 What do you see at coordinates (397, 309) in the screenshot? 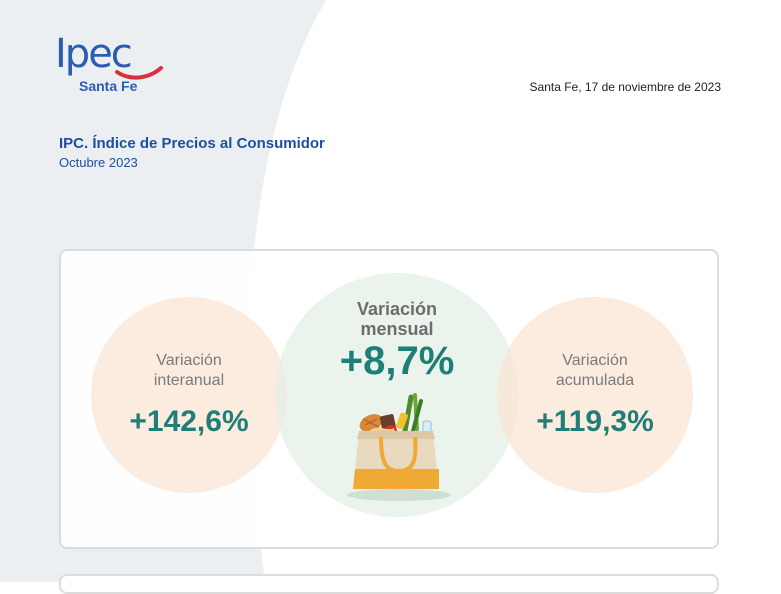
I see `mensual-label-line1: Variación` at bounding box center [397, 309].